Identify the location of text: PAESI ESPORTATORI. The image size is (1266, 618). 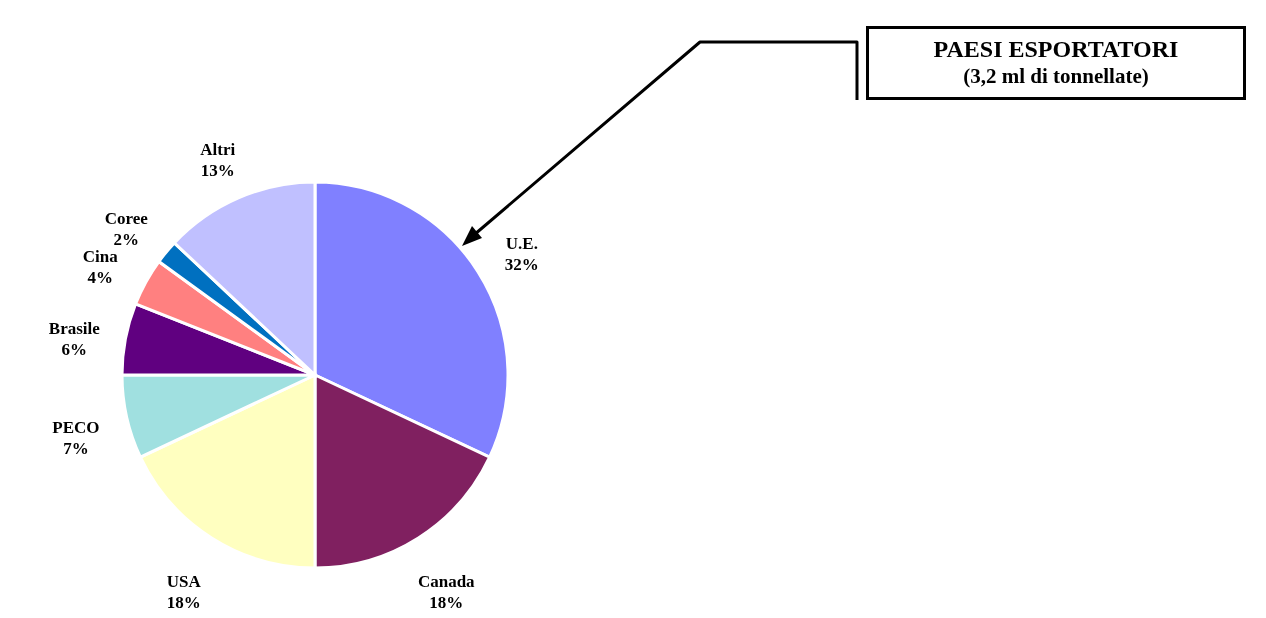
(1056, 49).